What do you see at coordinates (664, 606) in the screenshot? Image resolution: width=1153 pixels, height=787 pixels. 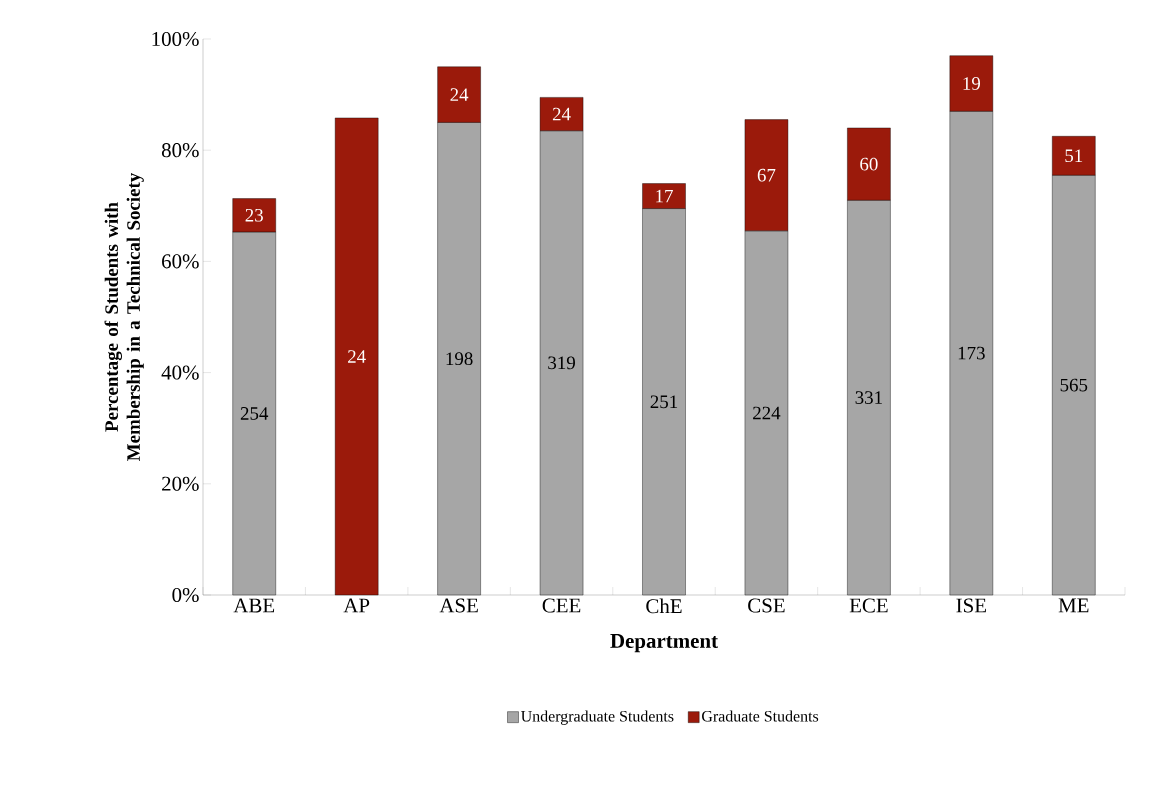 I see `x-tick-label: ChE` at bounding box center [664, 606].